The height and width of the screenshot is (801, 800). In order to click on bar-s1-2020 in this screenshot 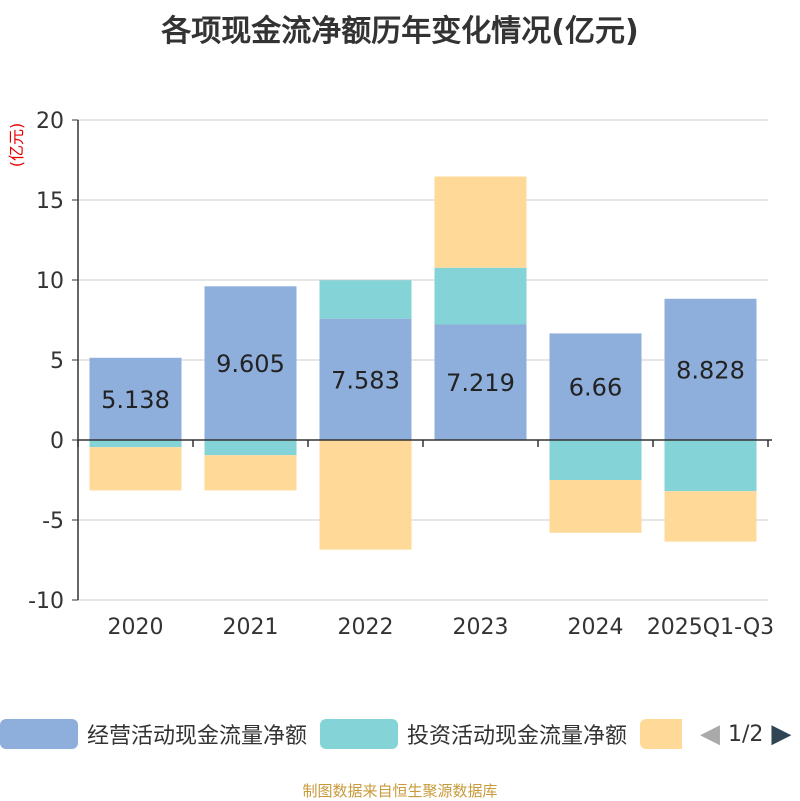, I will do `click(135, 444)`.